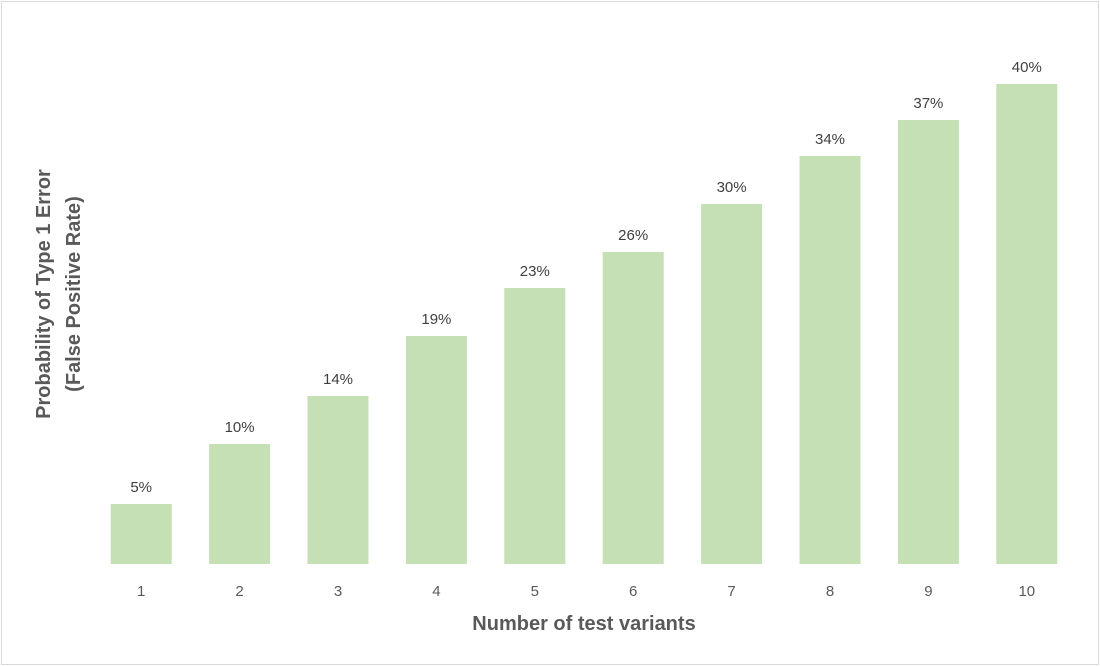 This screenshot has height=666, width=1100. I want to click on data-label-8: 34%, so click(830, 139).